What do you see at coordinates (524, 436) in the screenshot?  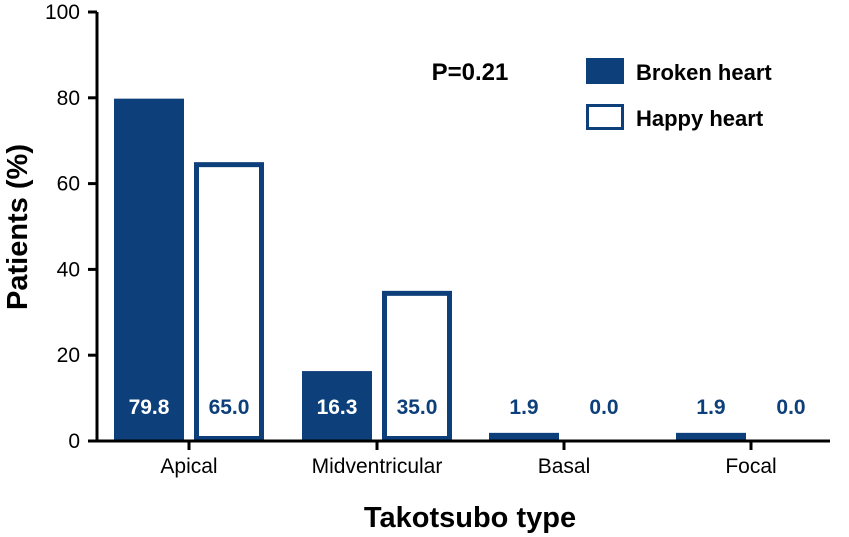 I see `broken-heart-bar-basal` at bounding box center [524, 436].